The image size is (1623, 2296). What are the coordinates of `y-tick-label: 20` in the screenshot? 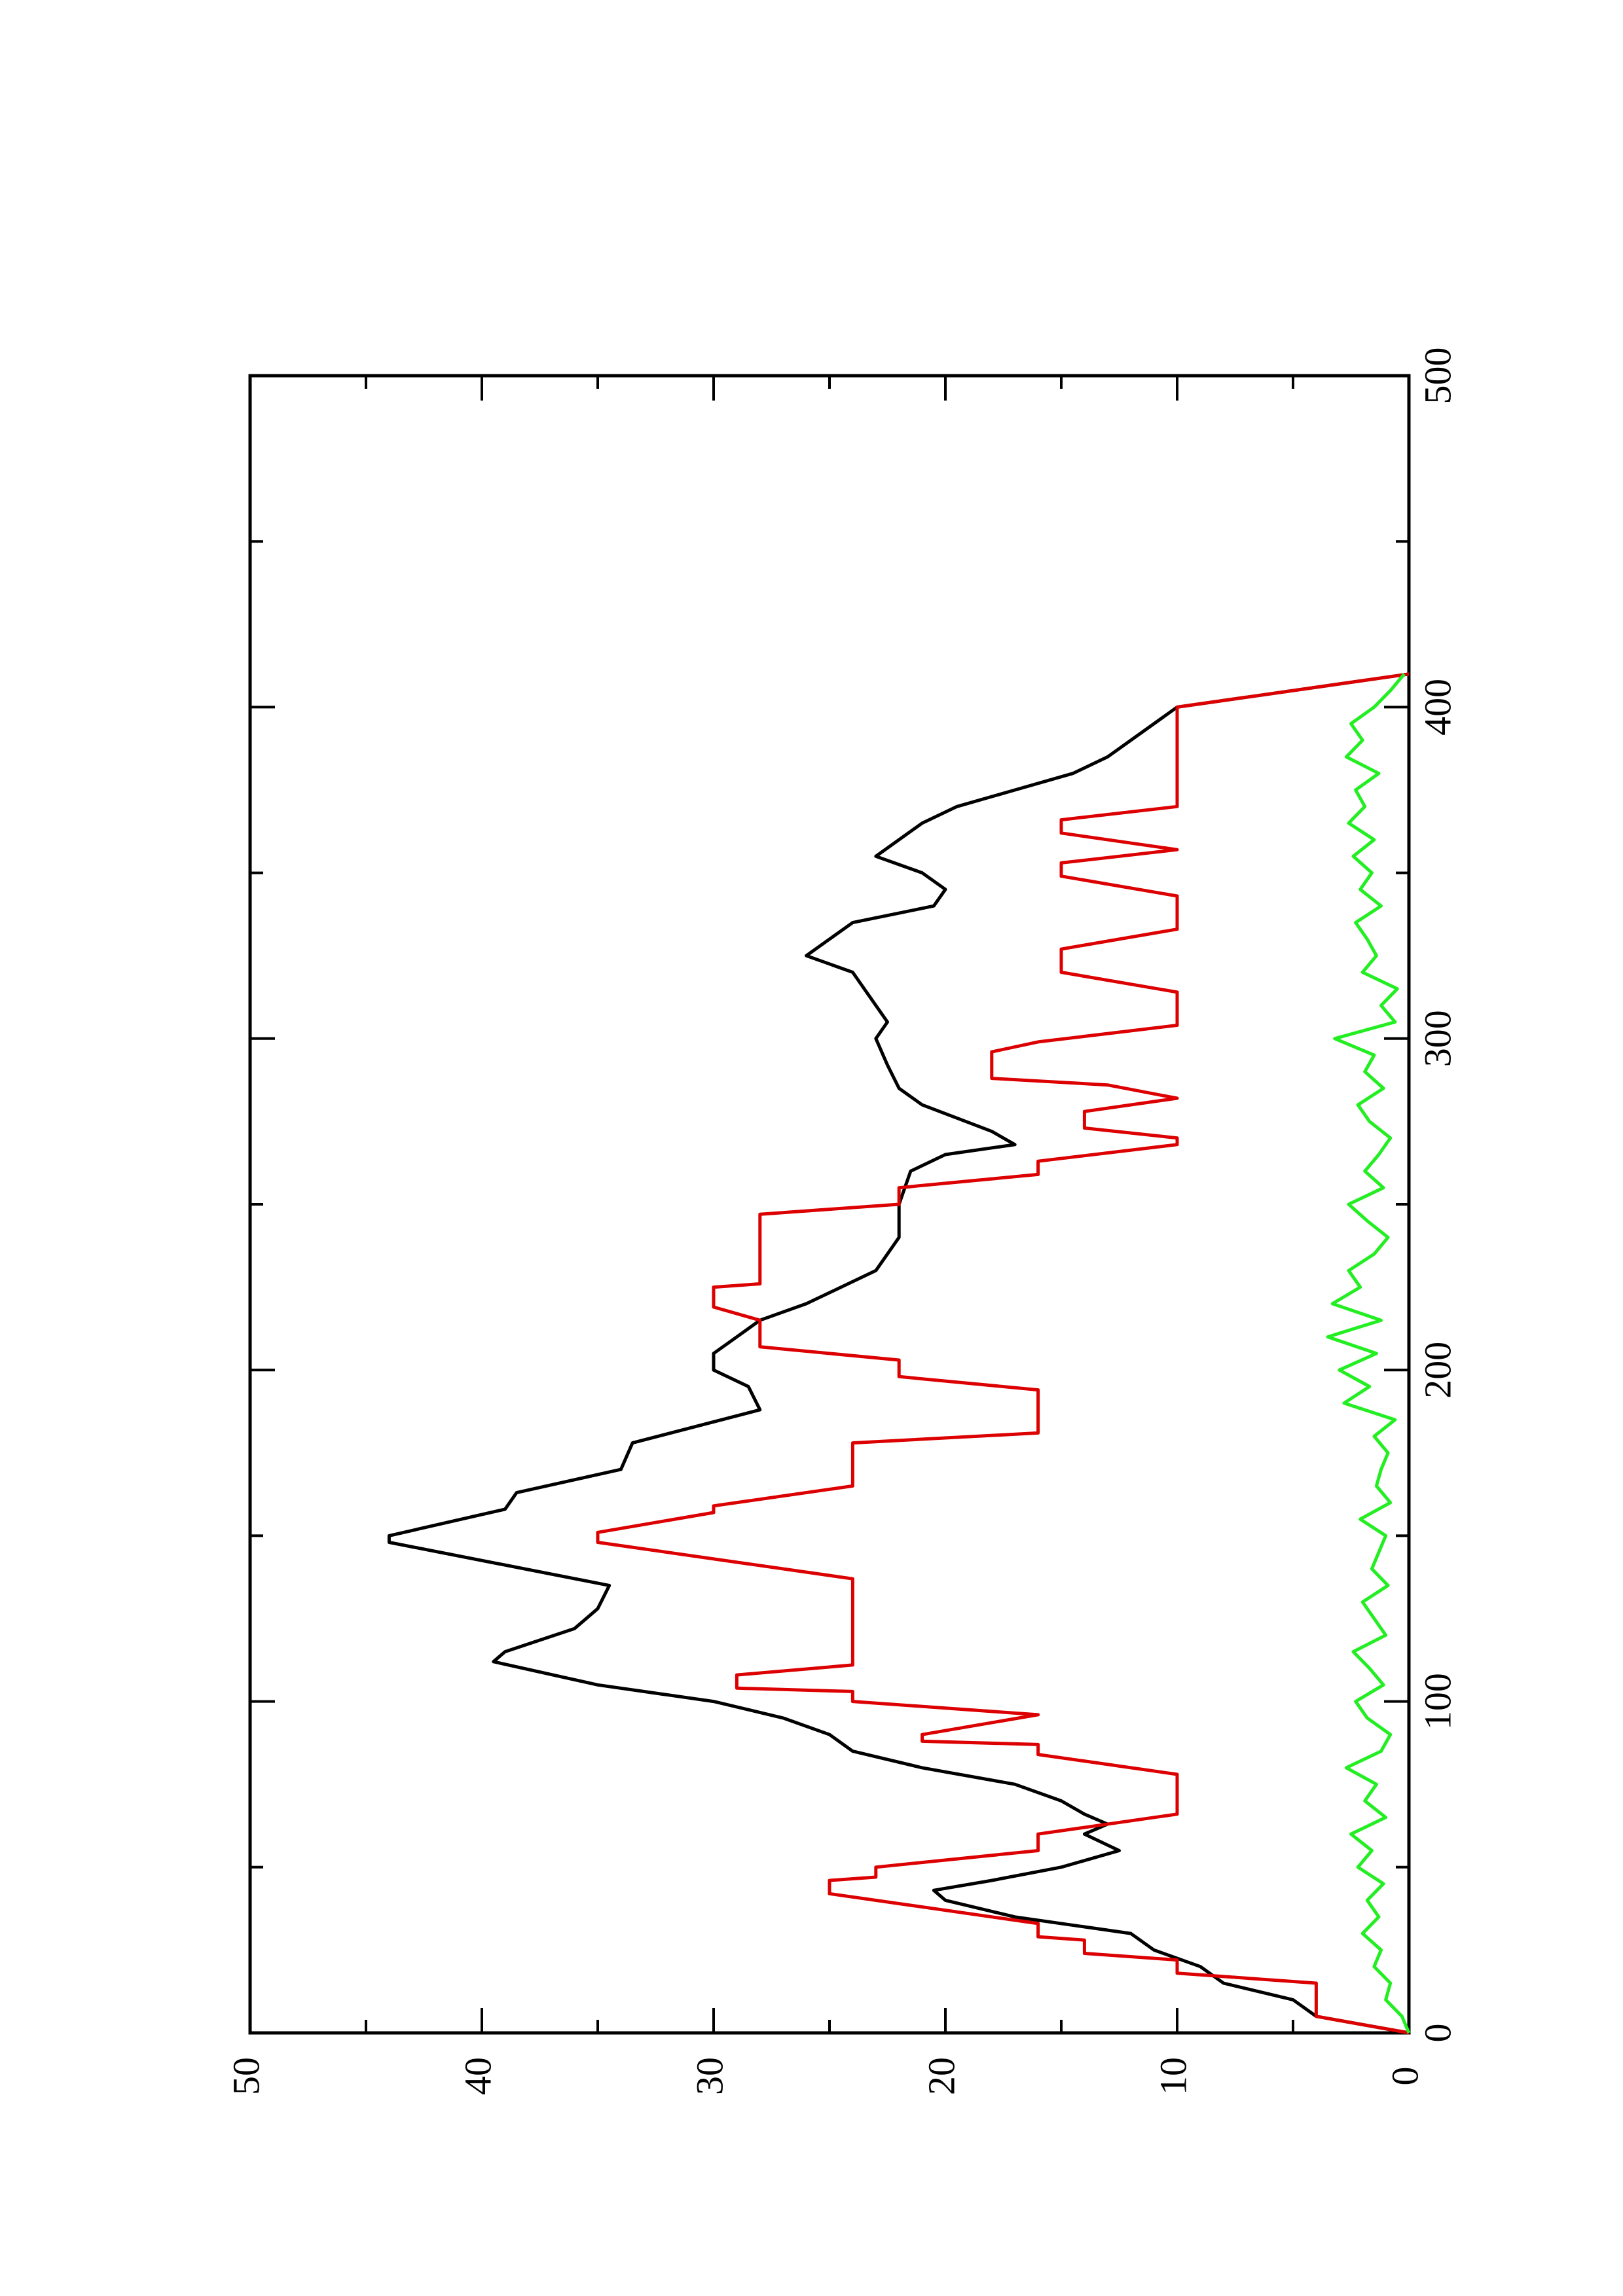 It's located at (941, 2076).